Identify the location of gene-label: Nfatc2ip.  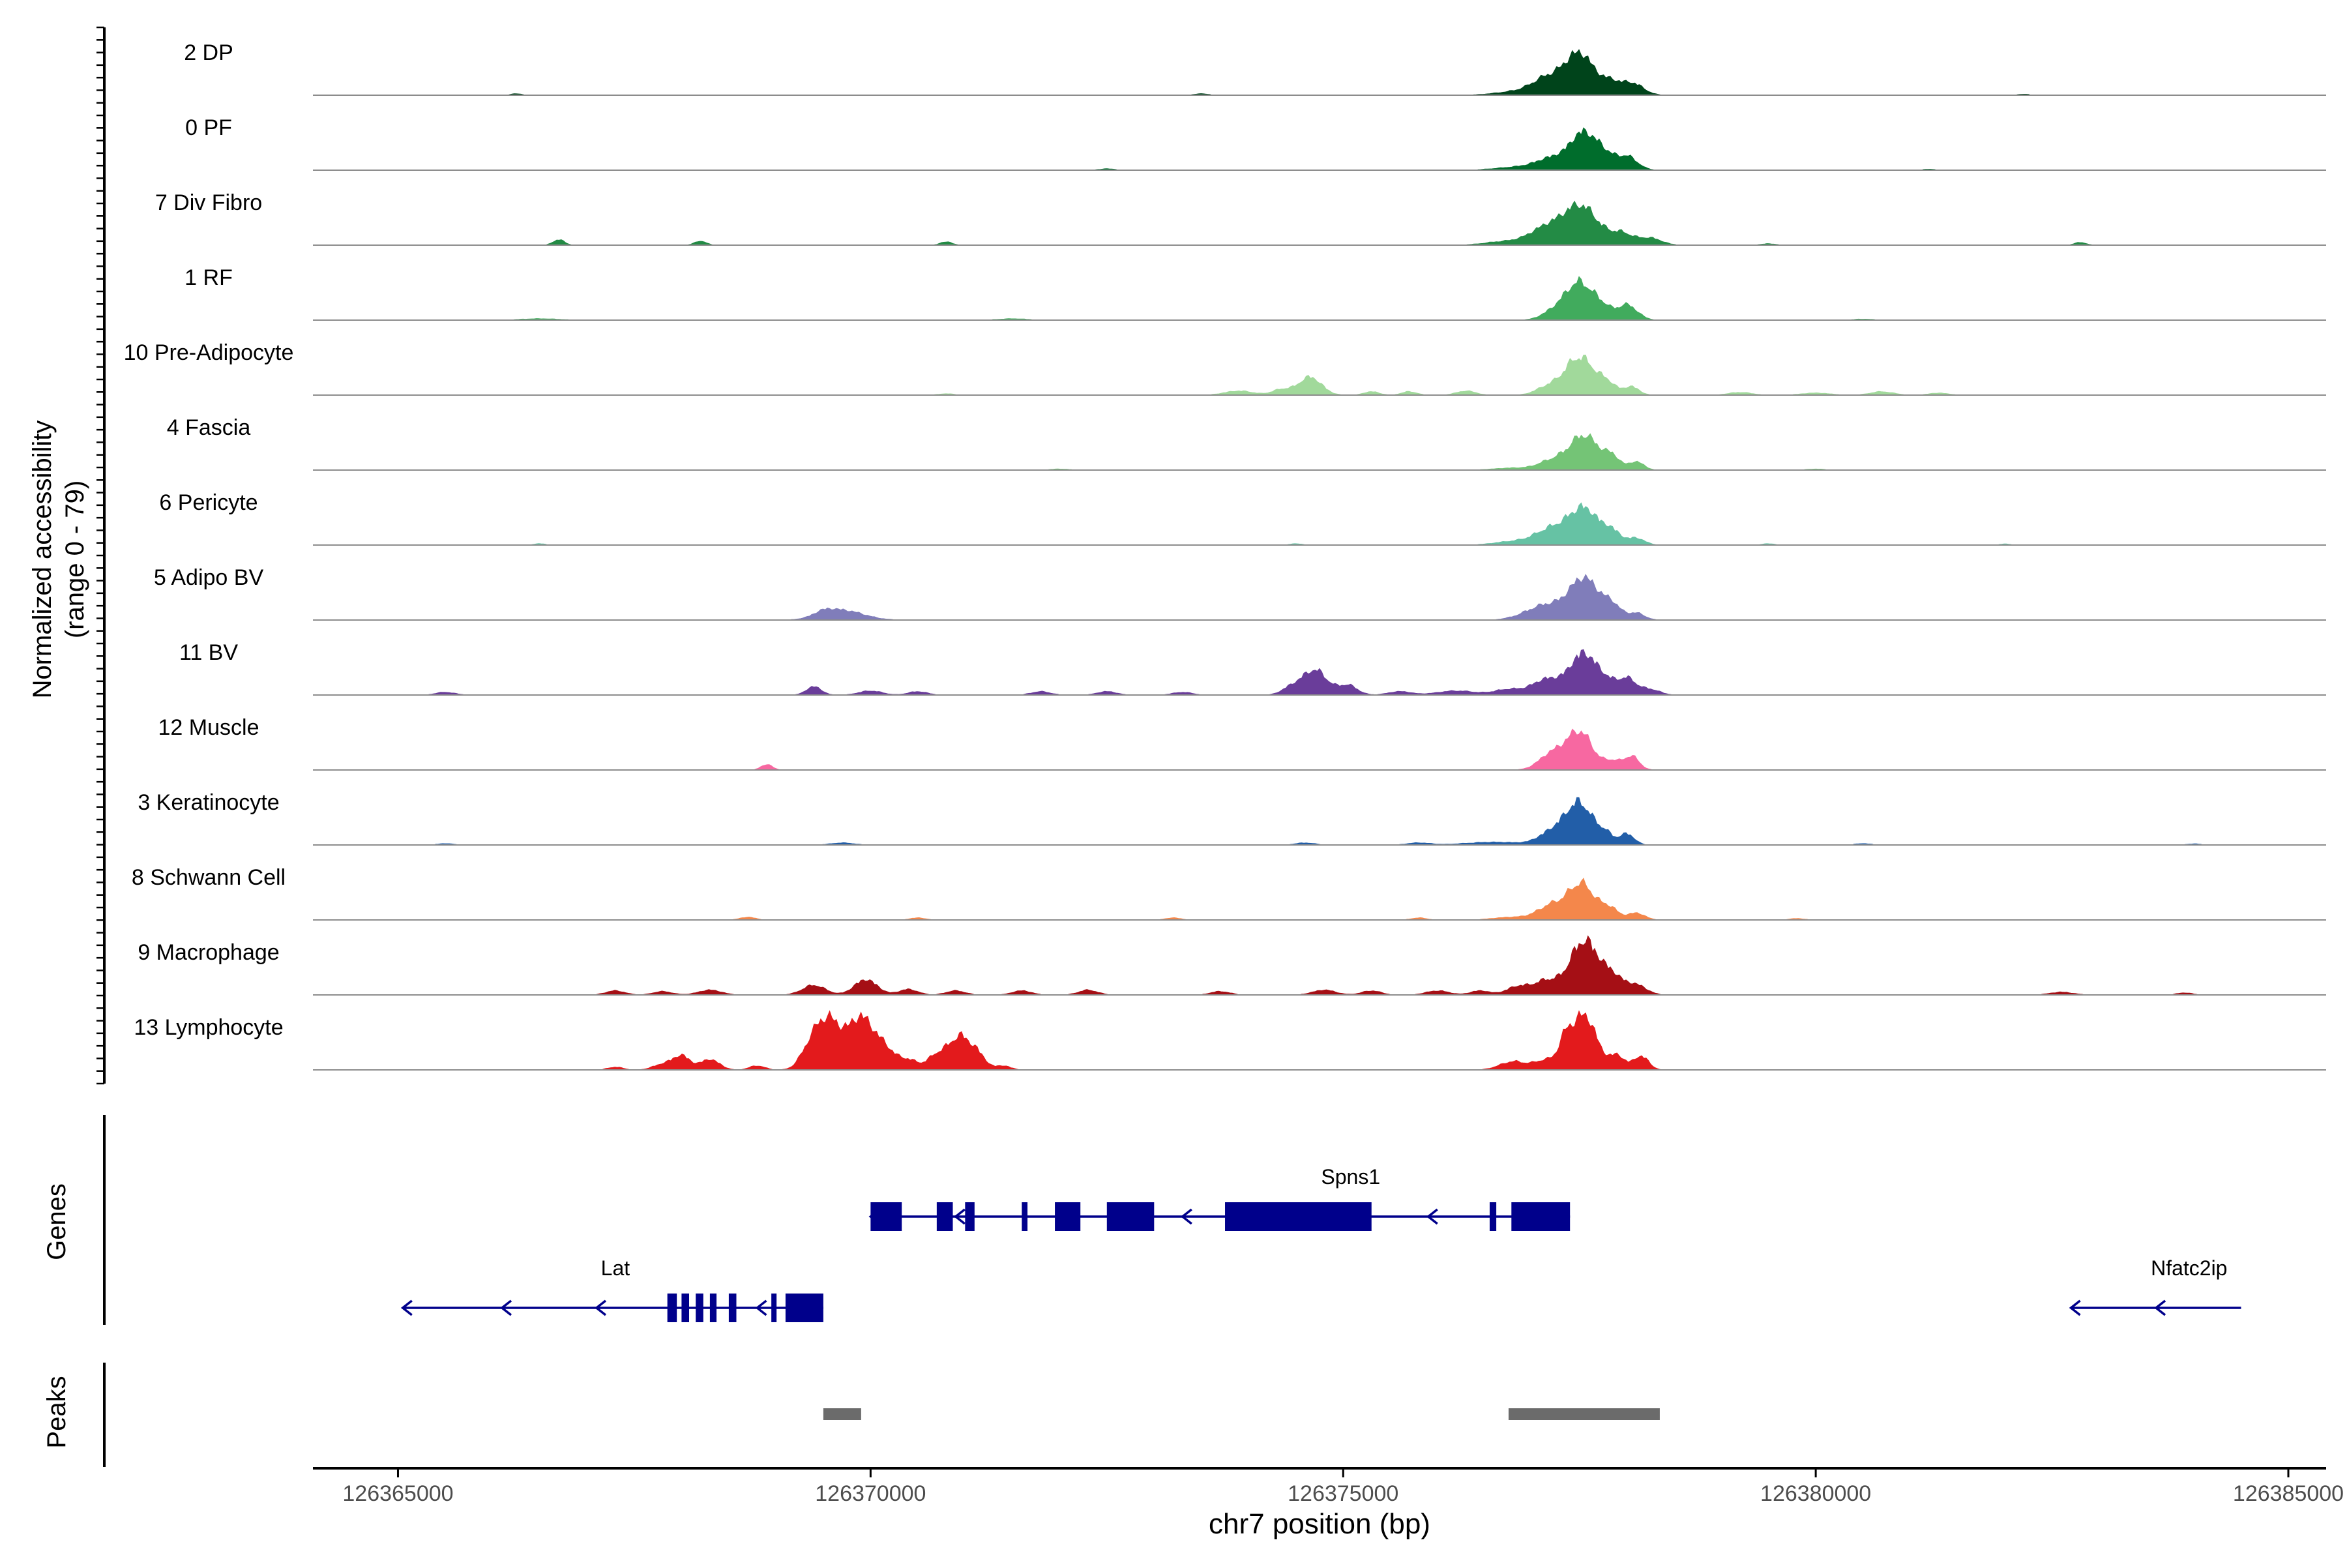
(2189, 1268).